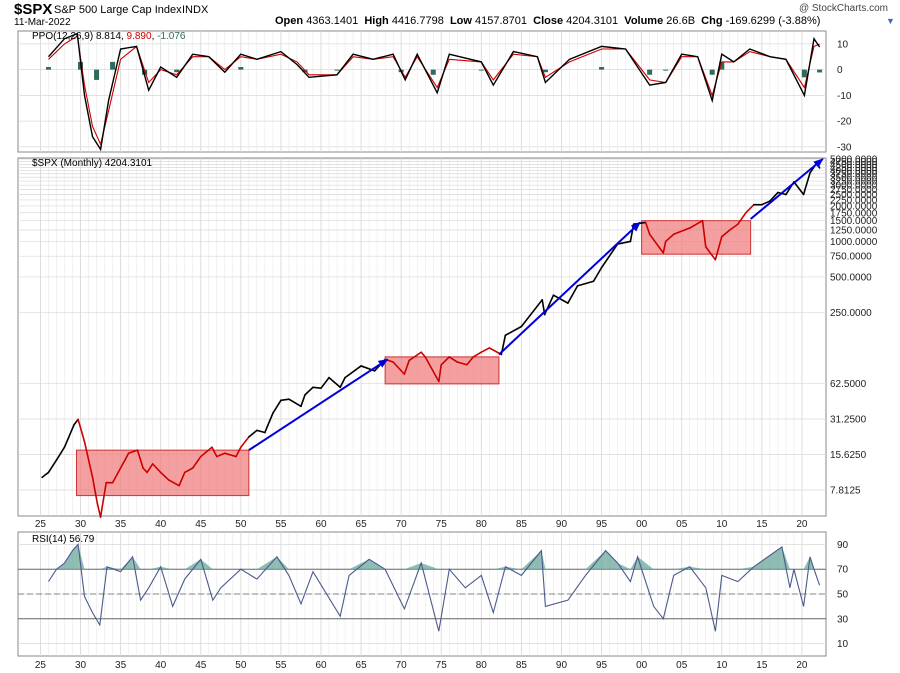 The image size is (900, 673). I want to click on volume-value: 26.6B, so click(681, 21).